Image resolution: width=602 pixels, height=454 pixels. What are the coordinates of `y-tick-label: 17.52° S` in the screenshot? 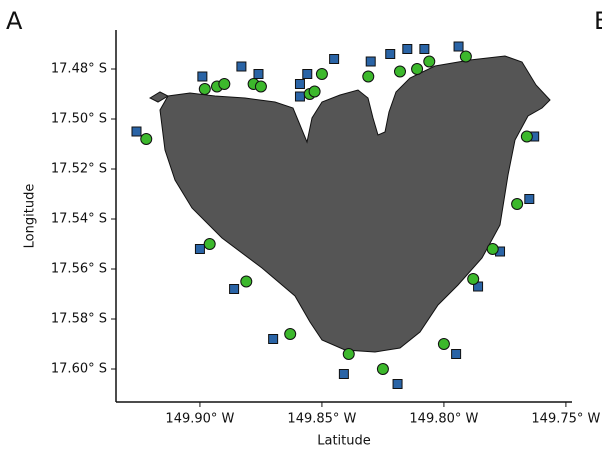 It's located at (79, 169).